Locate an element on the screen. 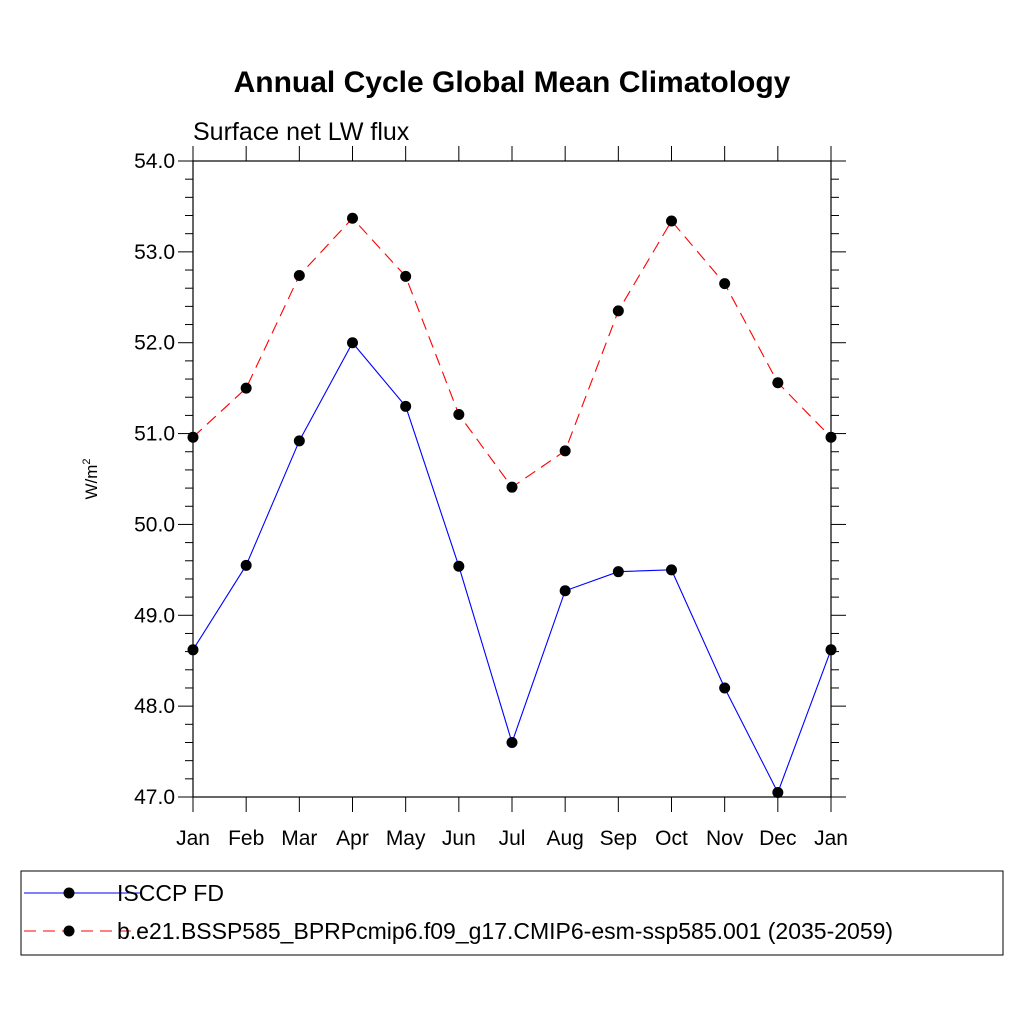  y-axis-label: W/m2 is located at coordinates (91, 478).